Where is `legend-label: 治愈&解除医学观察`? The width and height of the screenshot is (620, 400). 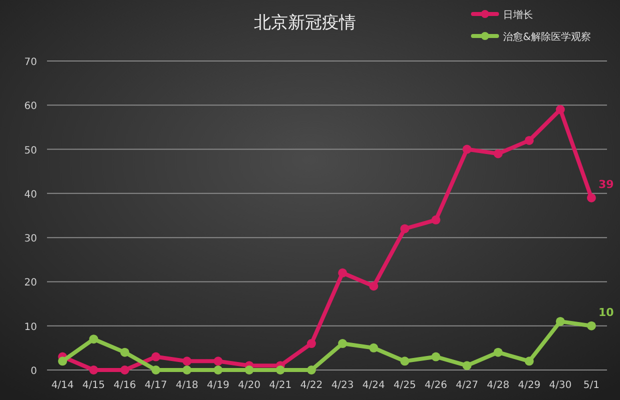 legend-label: 治愈&解除医学观察 is located at coordinates (547, 37).